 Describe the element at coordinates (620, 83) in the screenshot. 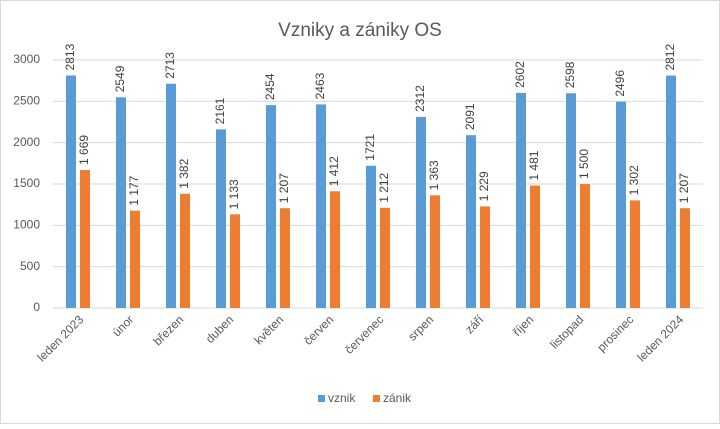

I see `data-label: 2496` at that location.